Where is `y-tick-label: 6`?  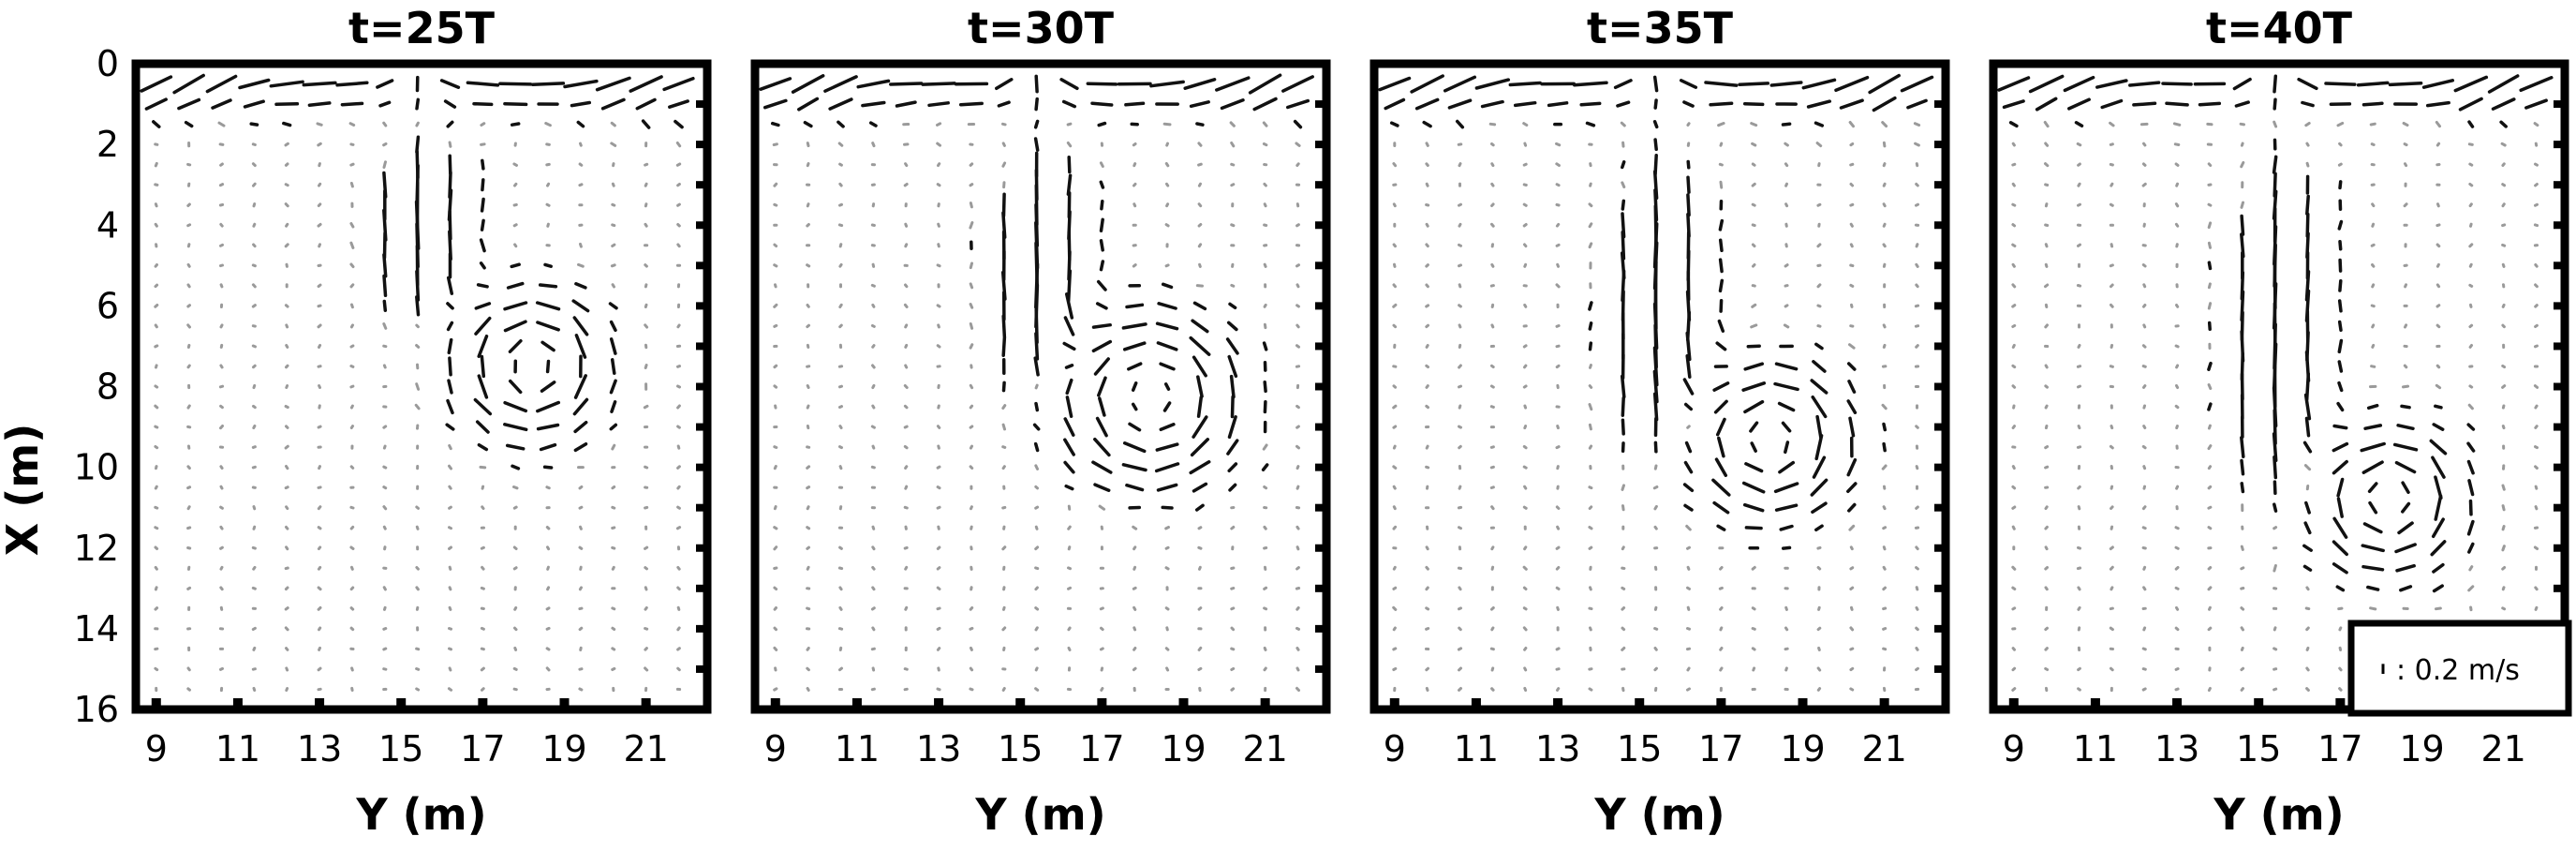
y-tick-label: 6 is located at coordinates (107, 305).